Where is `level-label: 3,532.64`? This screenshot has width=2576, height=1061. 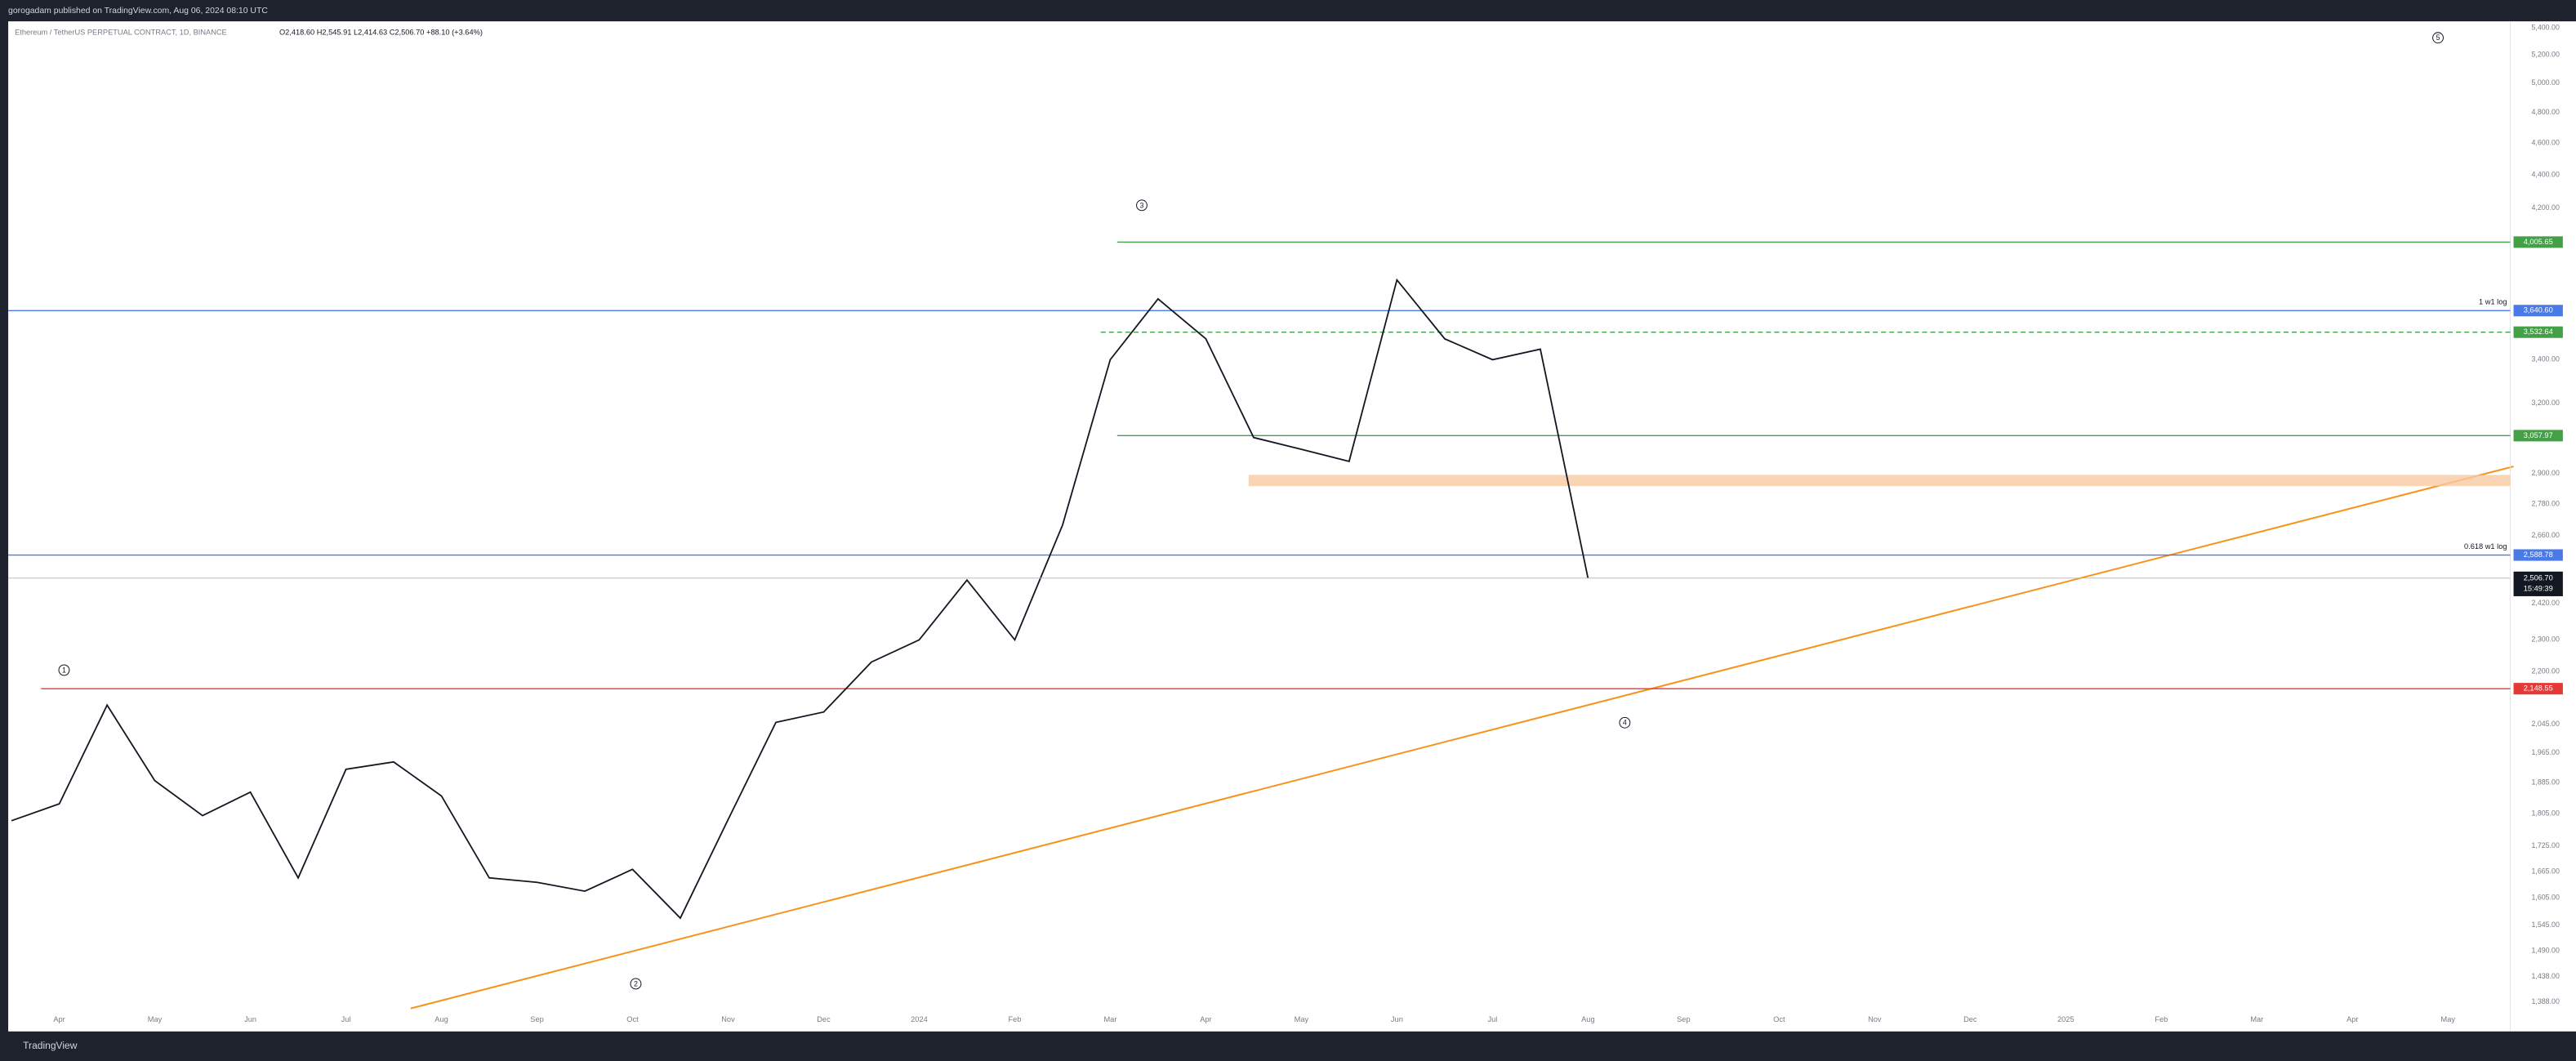
level-label: 3,532.64 is located at coordinates (2538, 332).